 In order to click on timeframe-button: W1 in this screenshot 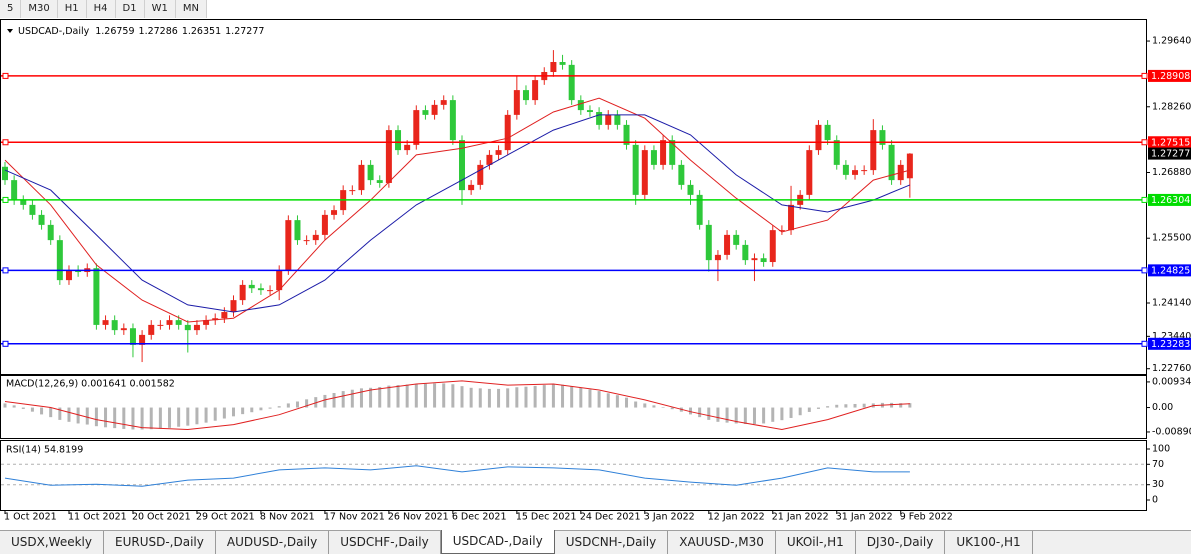, I will do `click(160, 9)`.